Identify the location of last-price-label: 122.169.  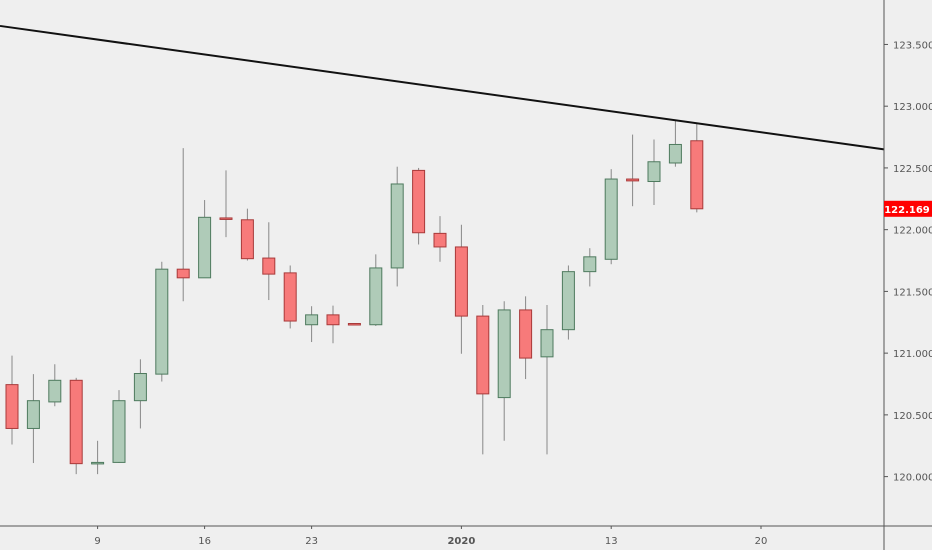
(907, 210).